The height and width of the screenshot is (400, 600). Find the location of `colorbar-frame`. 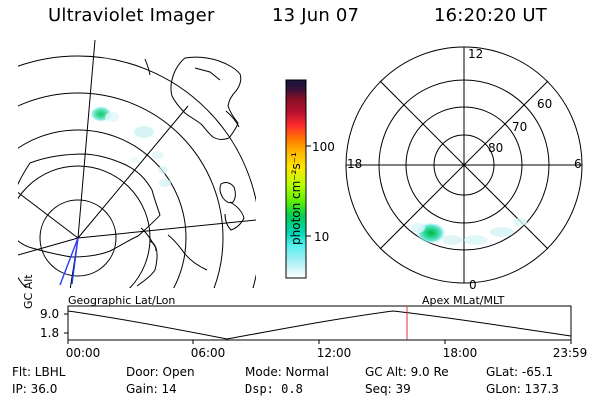

colorbar-frame is located at coordinates (296, 179).